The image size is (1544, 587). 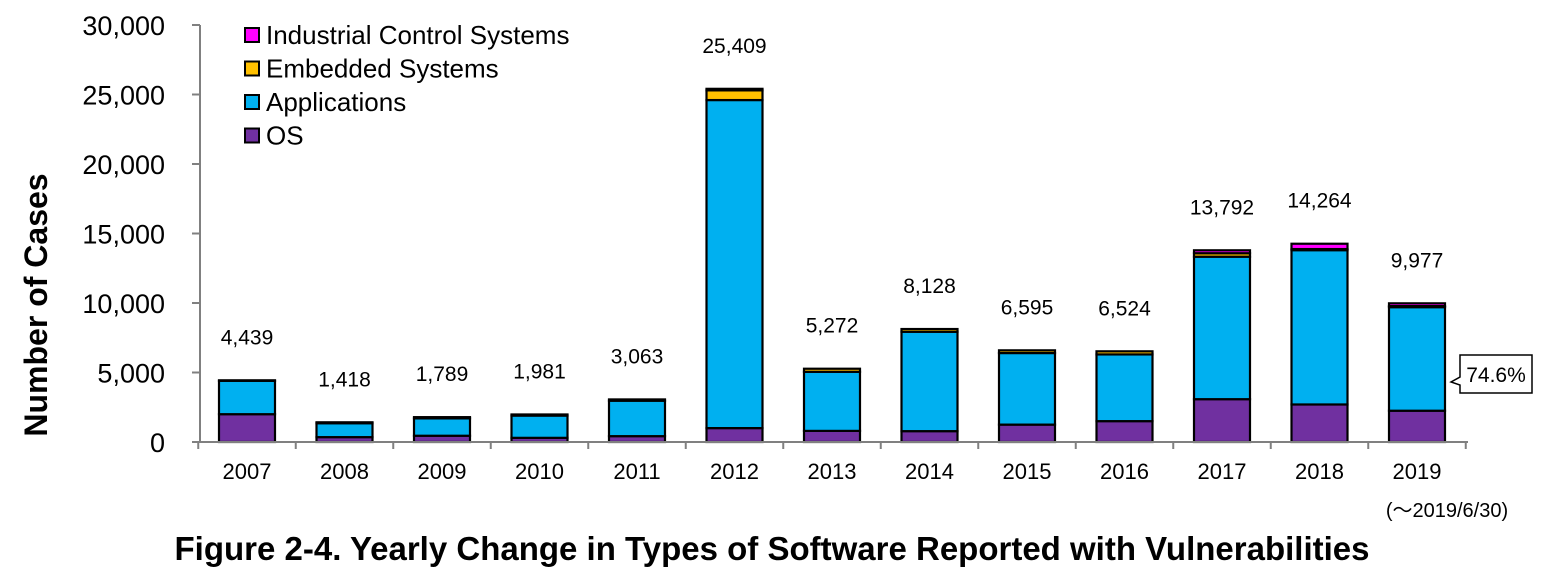 I want to click on y-tick-label: 10,000, so click(x=123, y=304).